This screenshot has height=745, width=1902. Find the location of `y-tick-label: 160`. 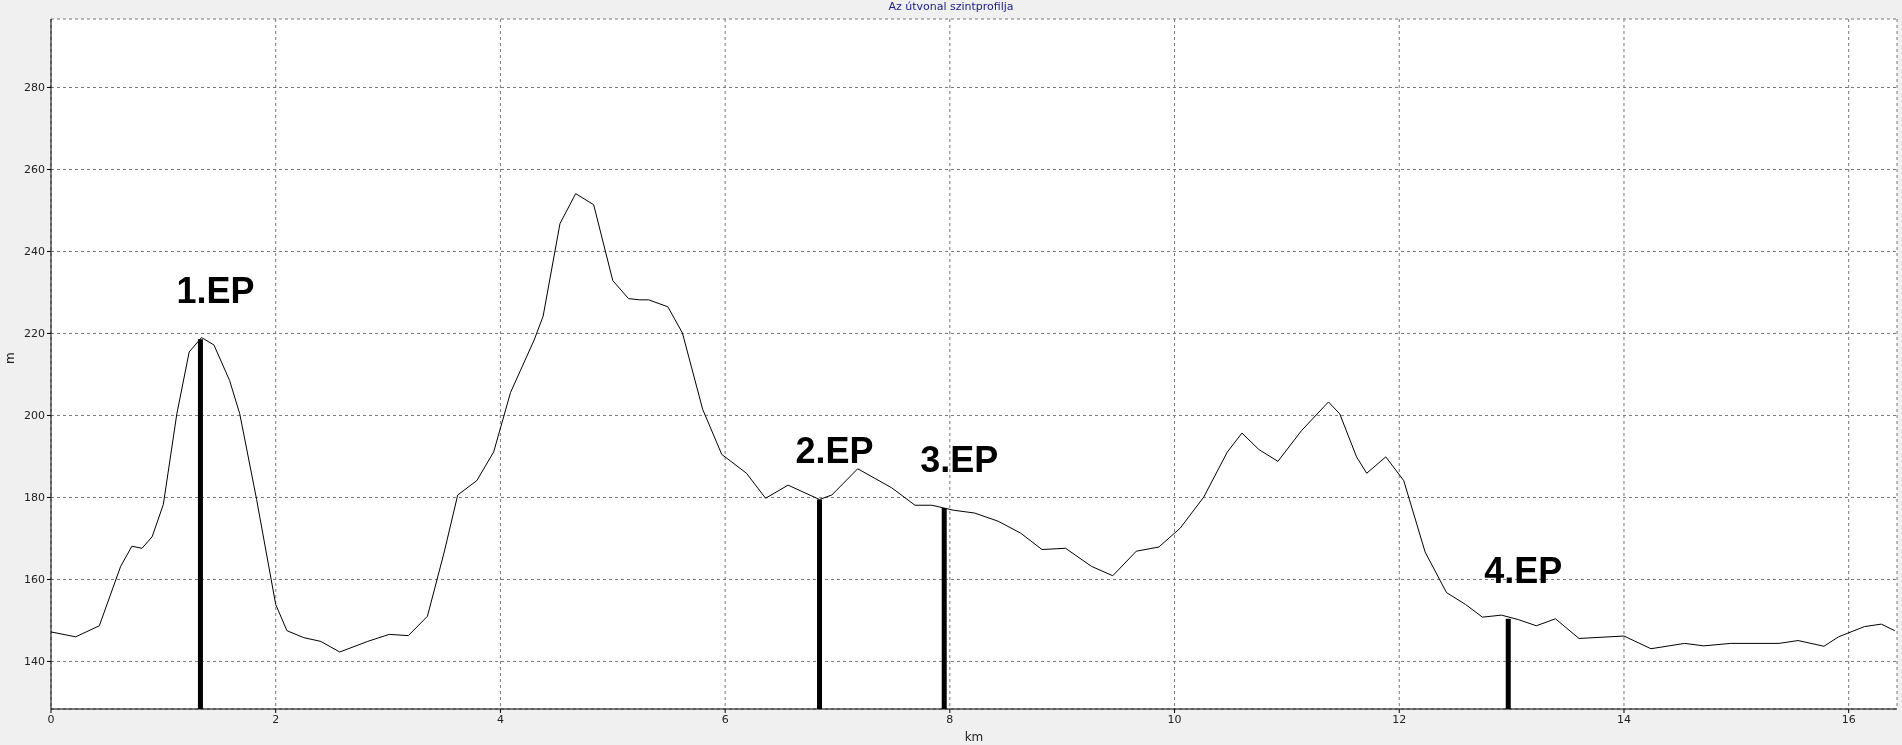

y-tick-label: 160 is located at coordinates (34, 580).